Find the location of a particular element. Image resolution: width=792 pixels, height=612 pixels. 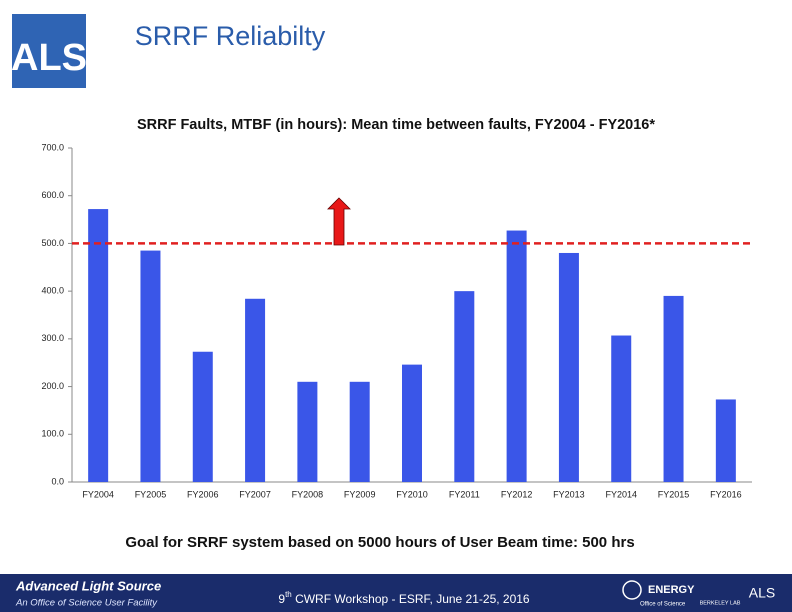

y-tick-label: 400.0 is located at coordinates (52, 291).